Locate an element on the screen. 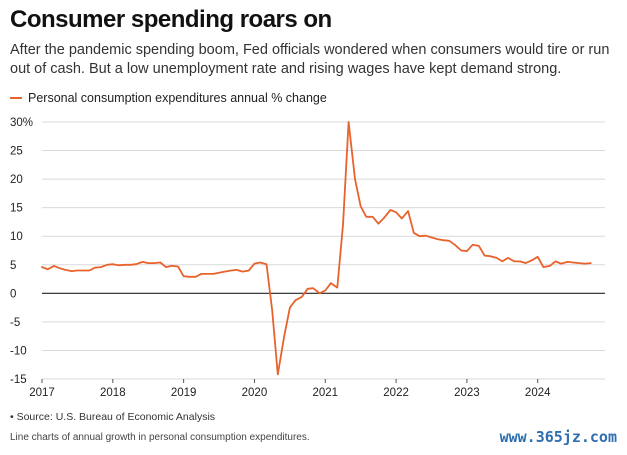 This screenshot has height=455, width=627. y-axis-ticks: 30% 25 20 15 10 5 0 -5 -10 -15 is located at coordinates (21, 251).